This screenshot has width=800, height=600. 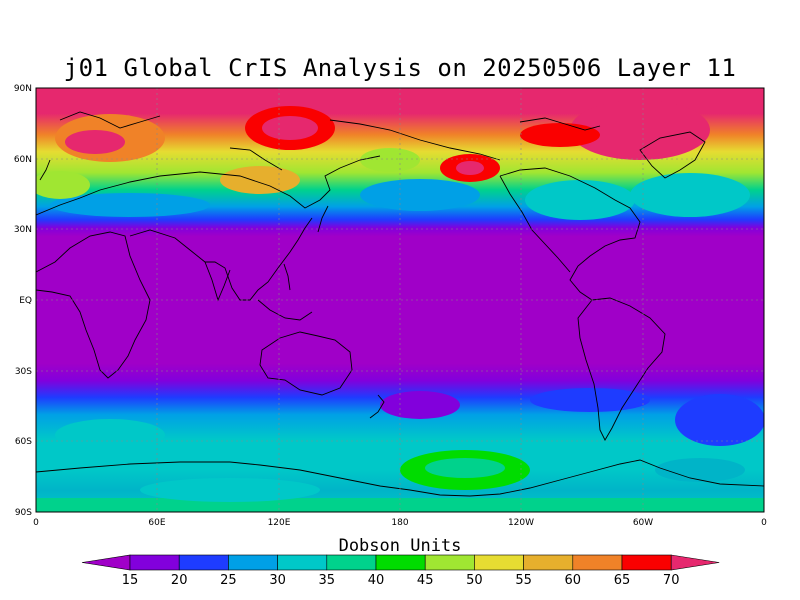 I want to click on colorbar-tick-label: 50, so click(x=474, y=580).